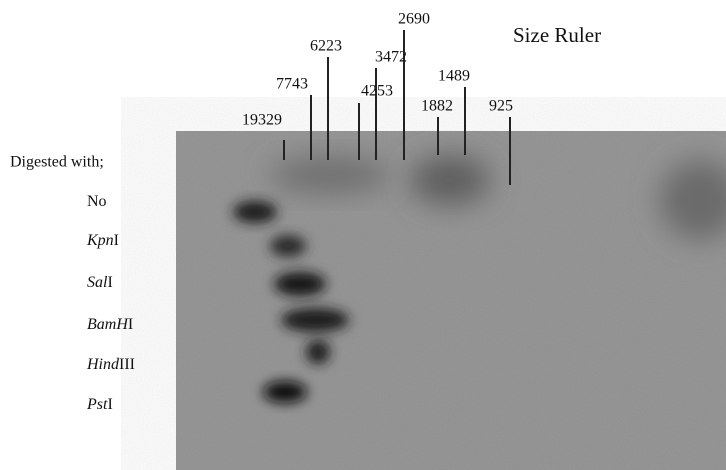 This screenshot has width=726, height=470. What do you see at coordinates (326, 46) in the screenshot?
I see `marker-label: 6223` at bounding box center [326, 46].